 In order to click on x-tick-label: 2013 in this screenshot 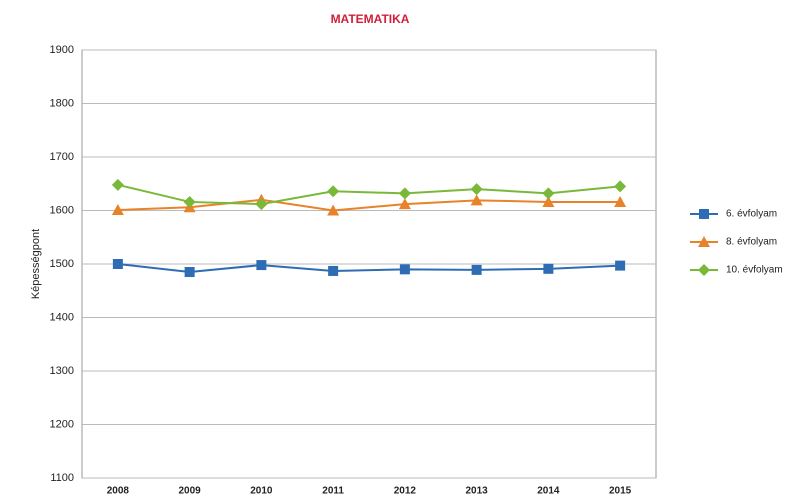, I will do `click(477, 490)`.